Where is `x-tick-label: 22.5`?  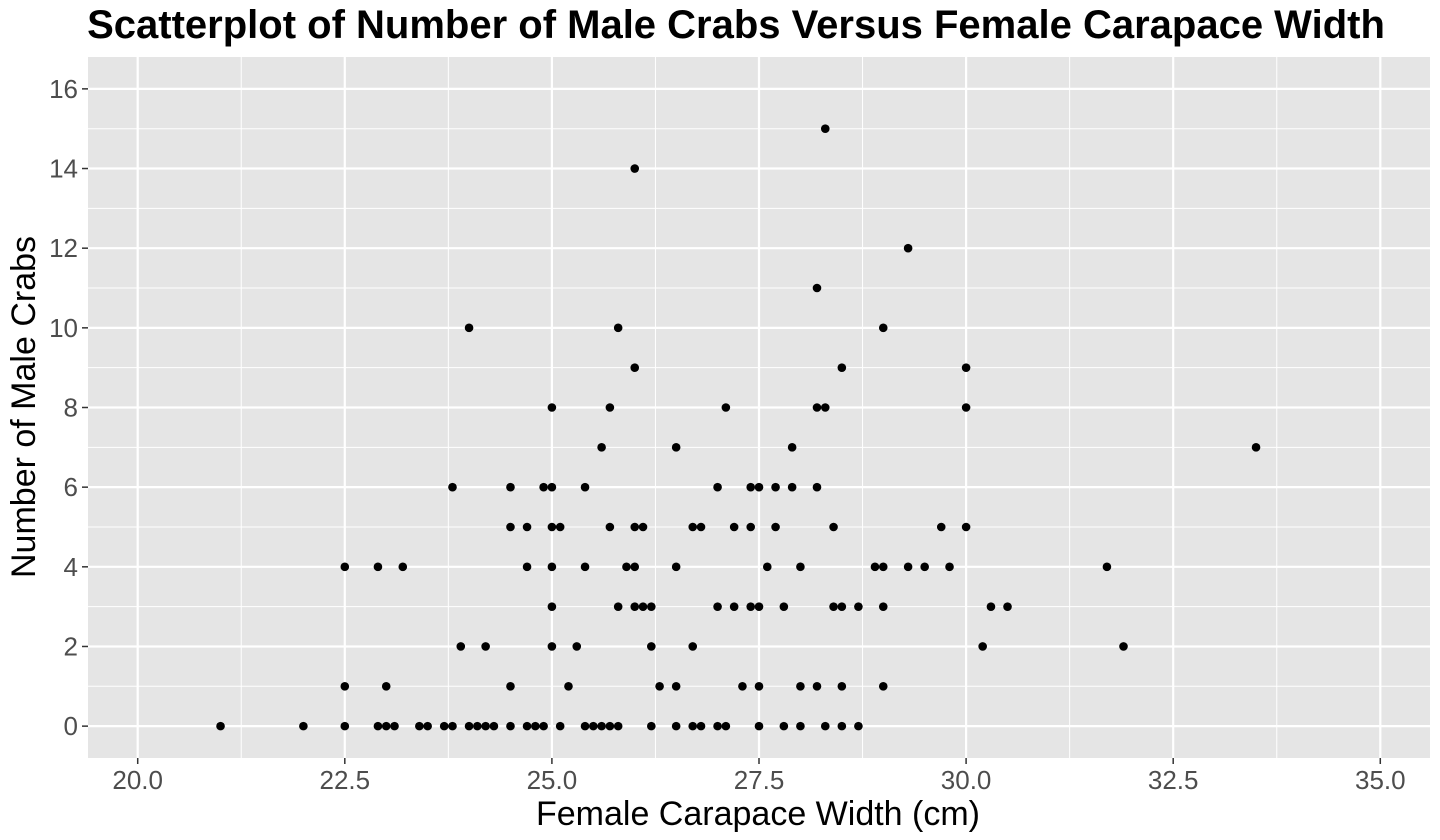 x-tick-label: 22.5 is located at coordinates (344, 780).